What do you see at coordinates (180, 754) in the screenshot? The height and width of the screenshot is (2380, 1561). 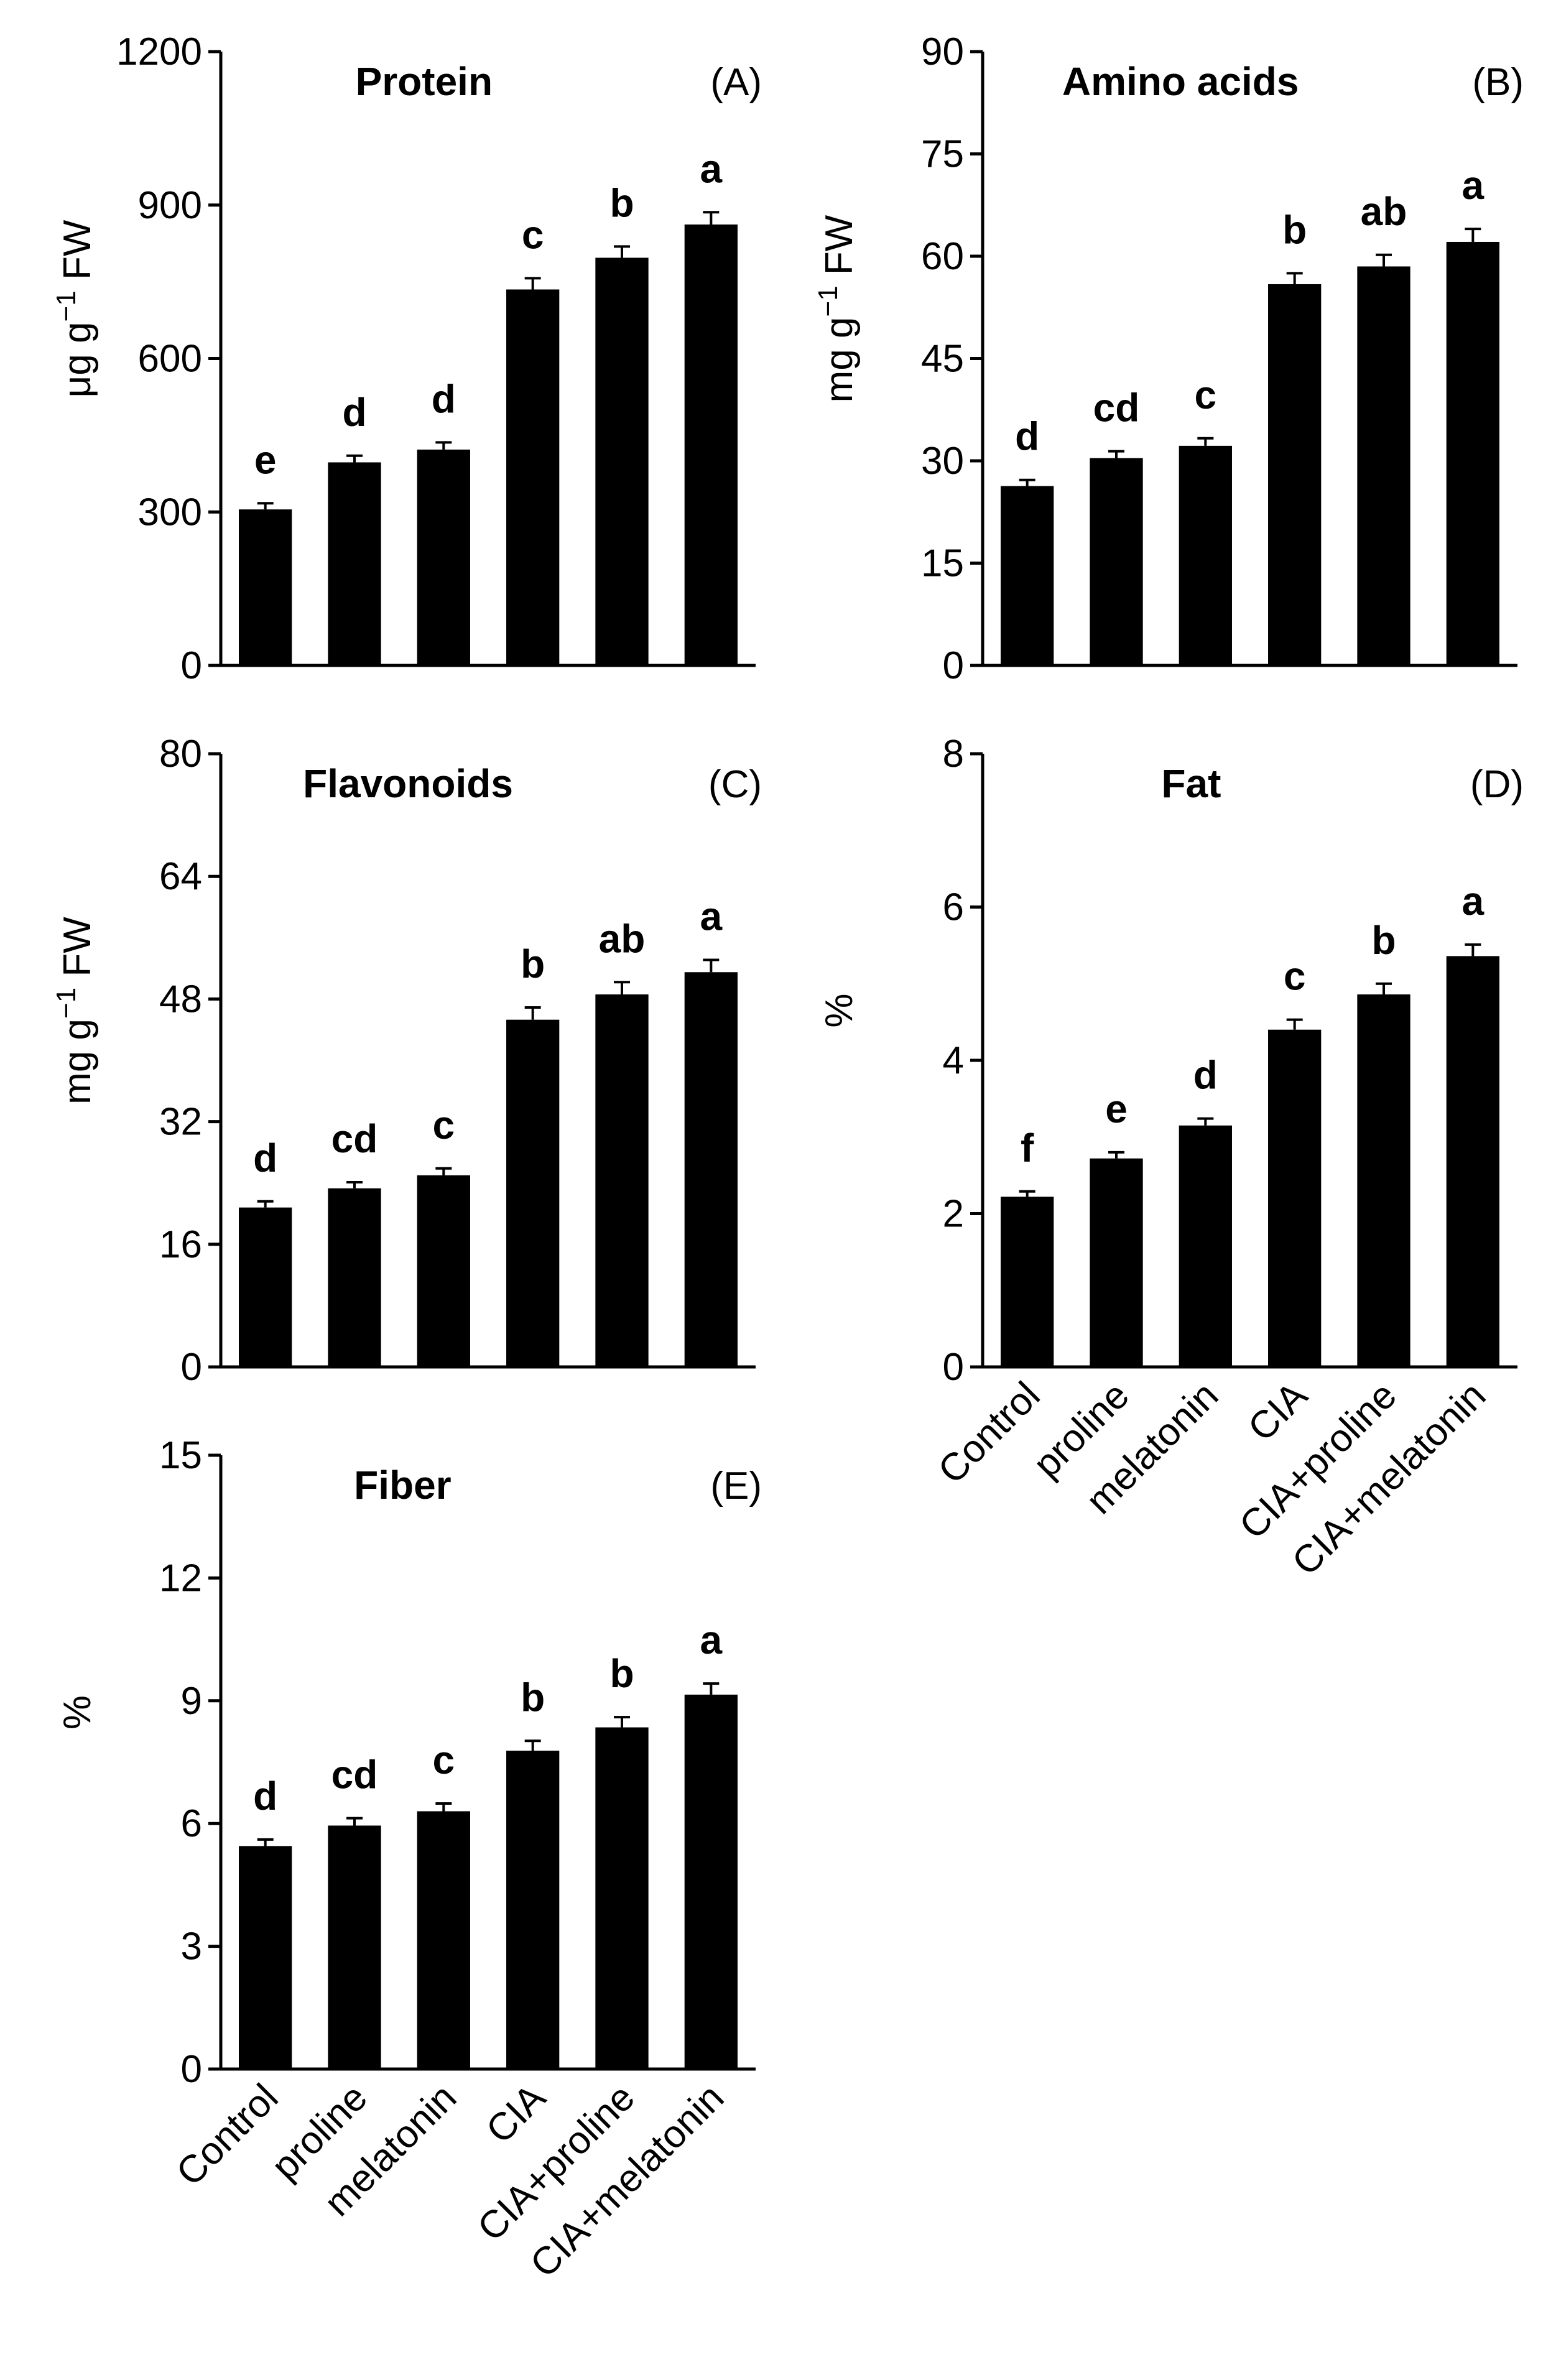 I see `y-tick-label: 80` at bounding box center [180, 754].